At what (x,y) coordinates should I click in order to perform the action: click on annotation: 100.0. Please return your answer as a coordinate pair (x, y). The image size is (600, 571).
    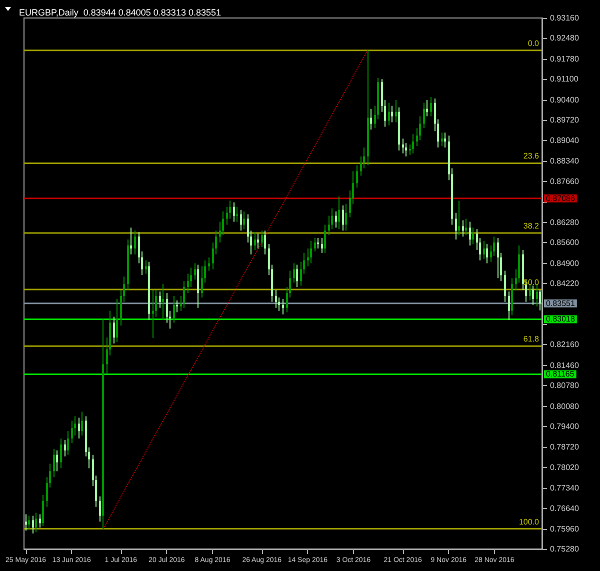
    Looking at the image, I should click on (529, 521).